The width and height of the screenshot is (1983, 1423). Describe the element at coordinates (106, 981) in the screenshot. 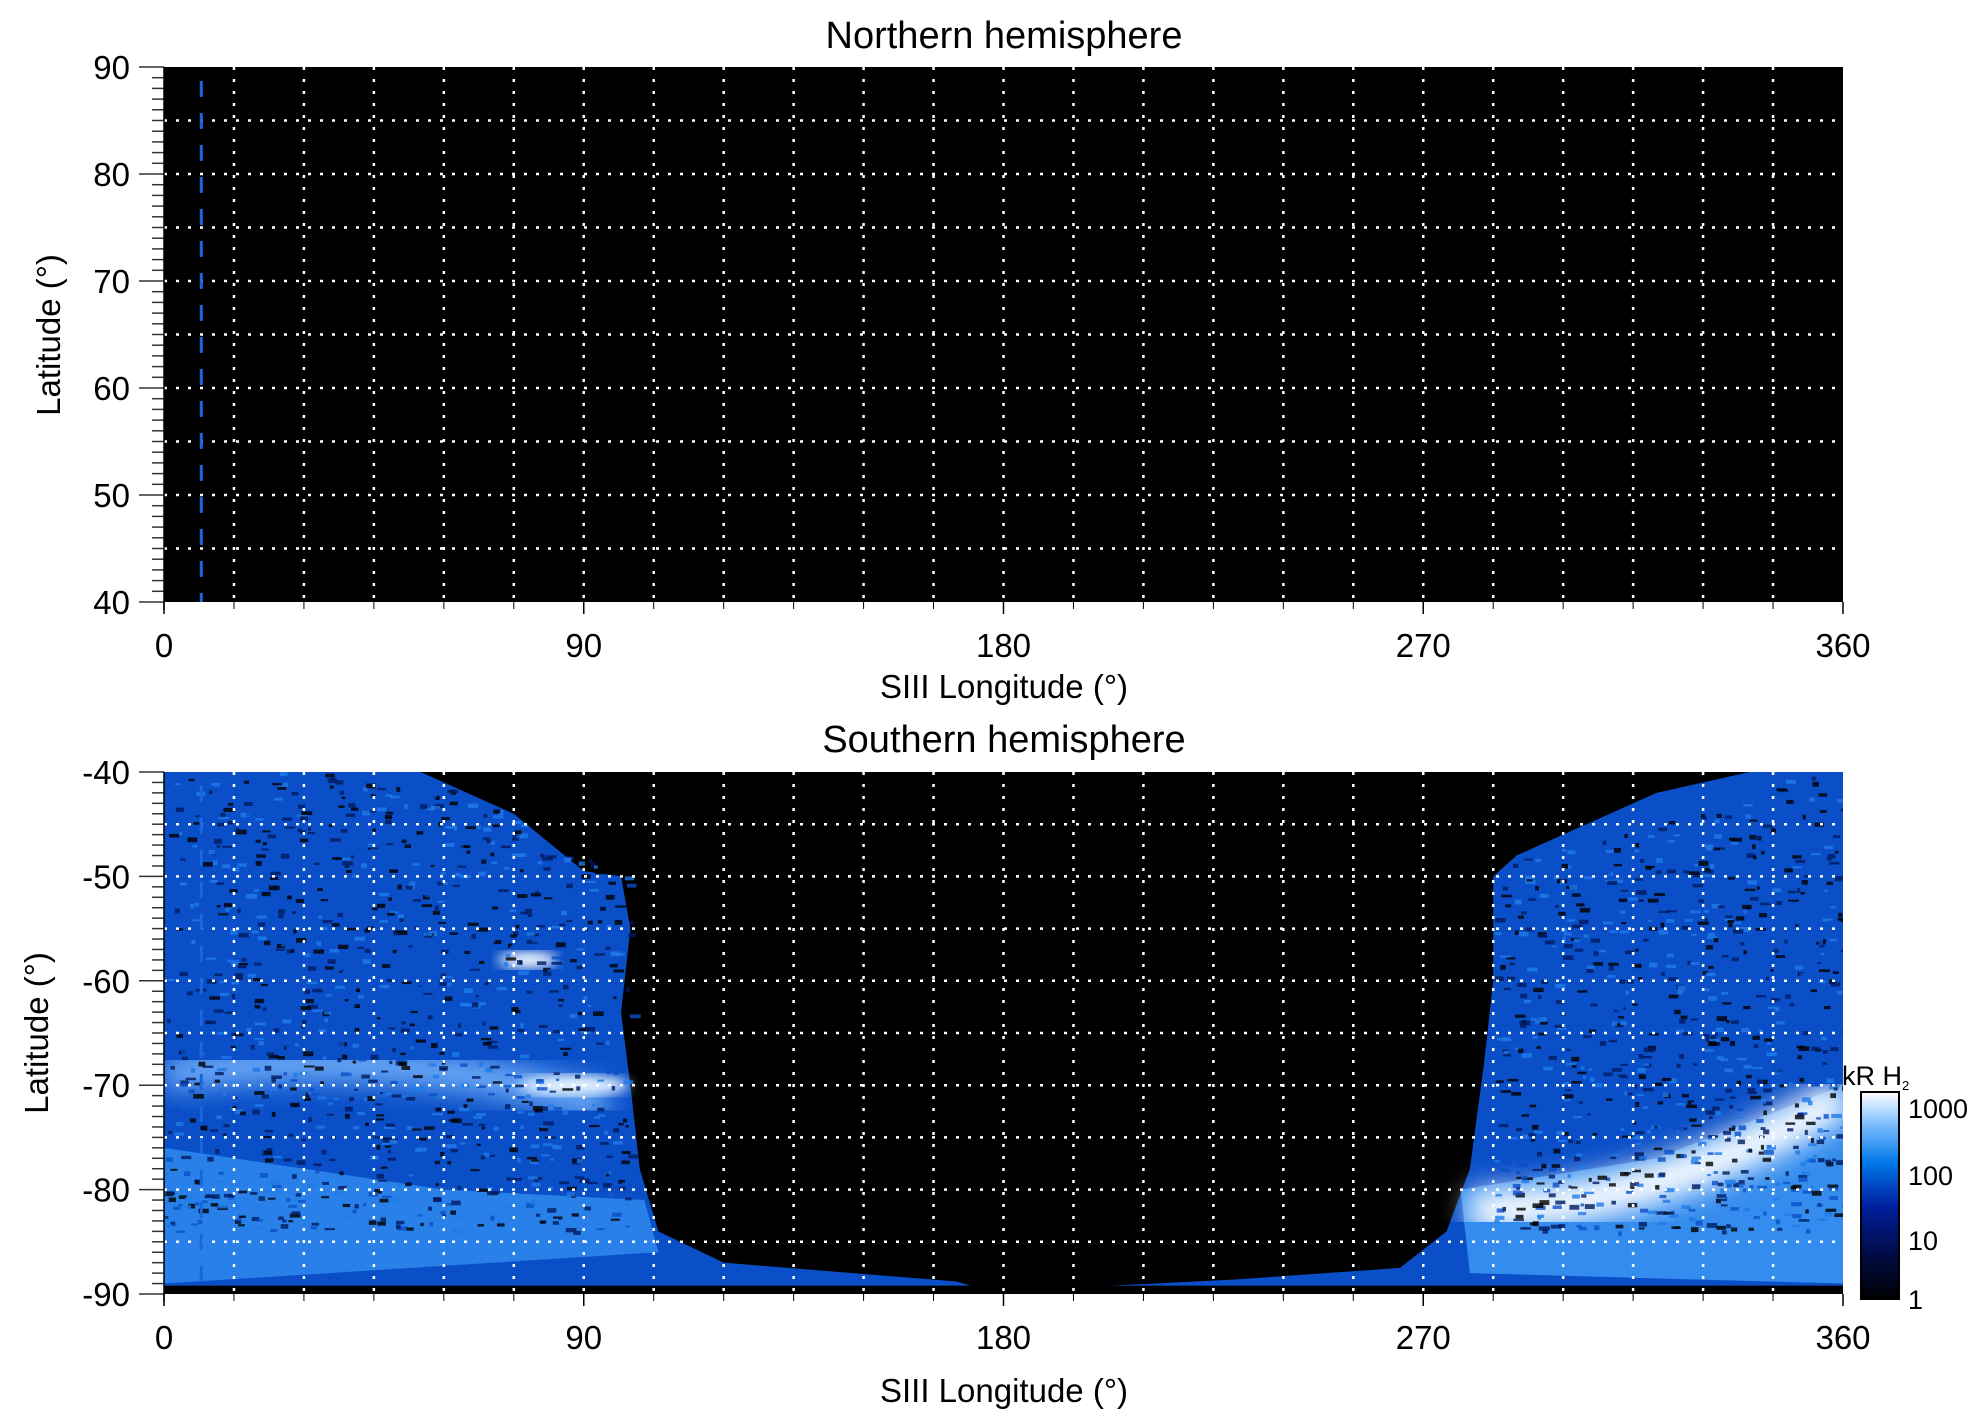

I see `y-tick-label: -60` at that location.